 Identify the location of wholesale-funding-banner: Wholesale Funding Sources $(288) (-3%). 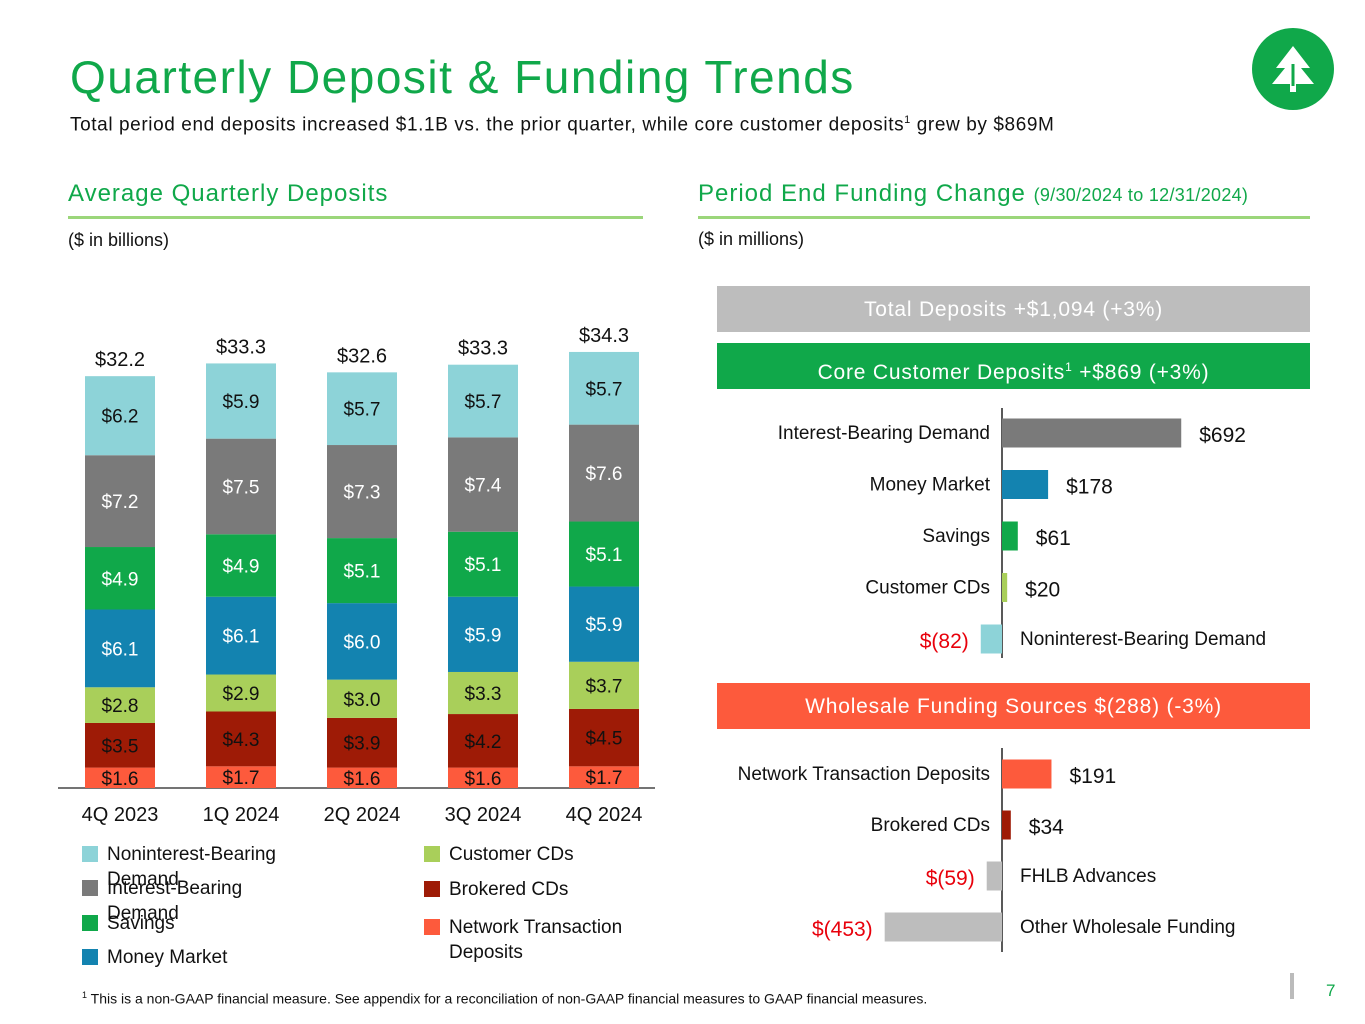
(1013, 706).